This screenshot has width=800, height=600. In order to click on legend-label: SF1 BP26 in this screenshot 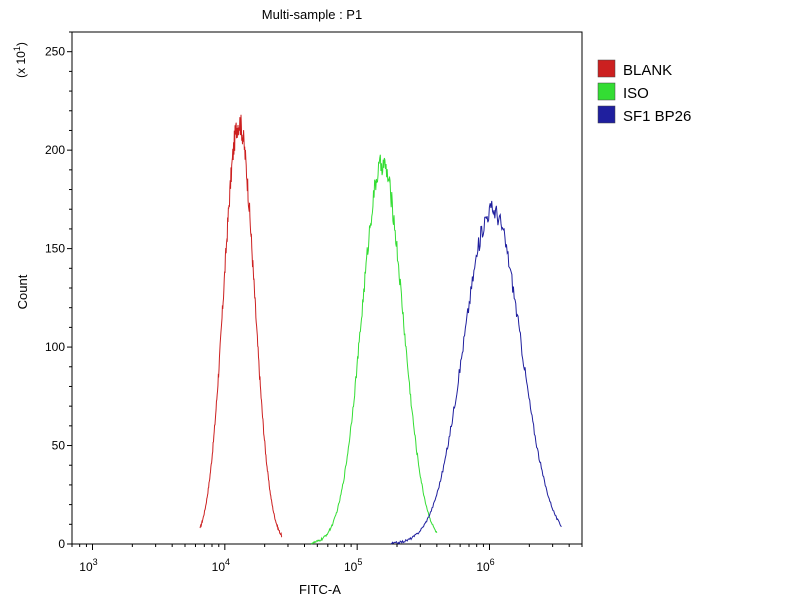, I will do `click(657, 116)`.